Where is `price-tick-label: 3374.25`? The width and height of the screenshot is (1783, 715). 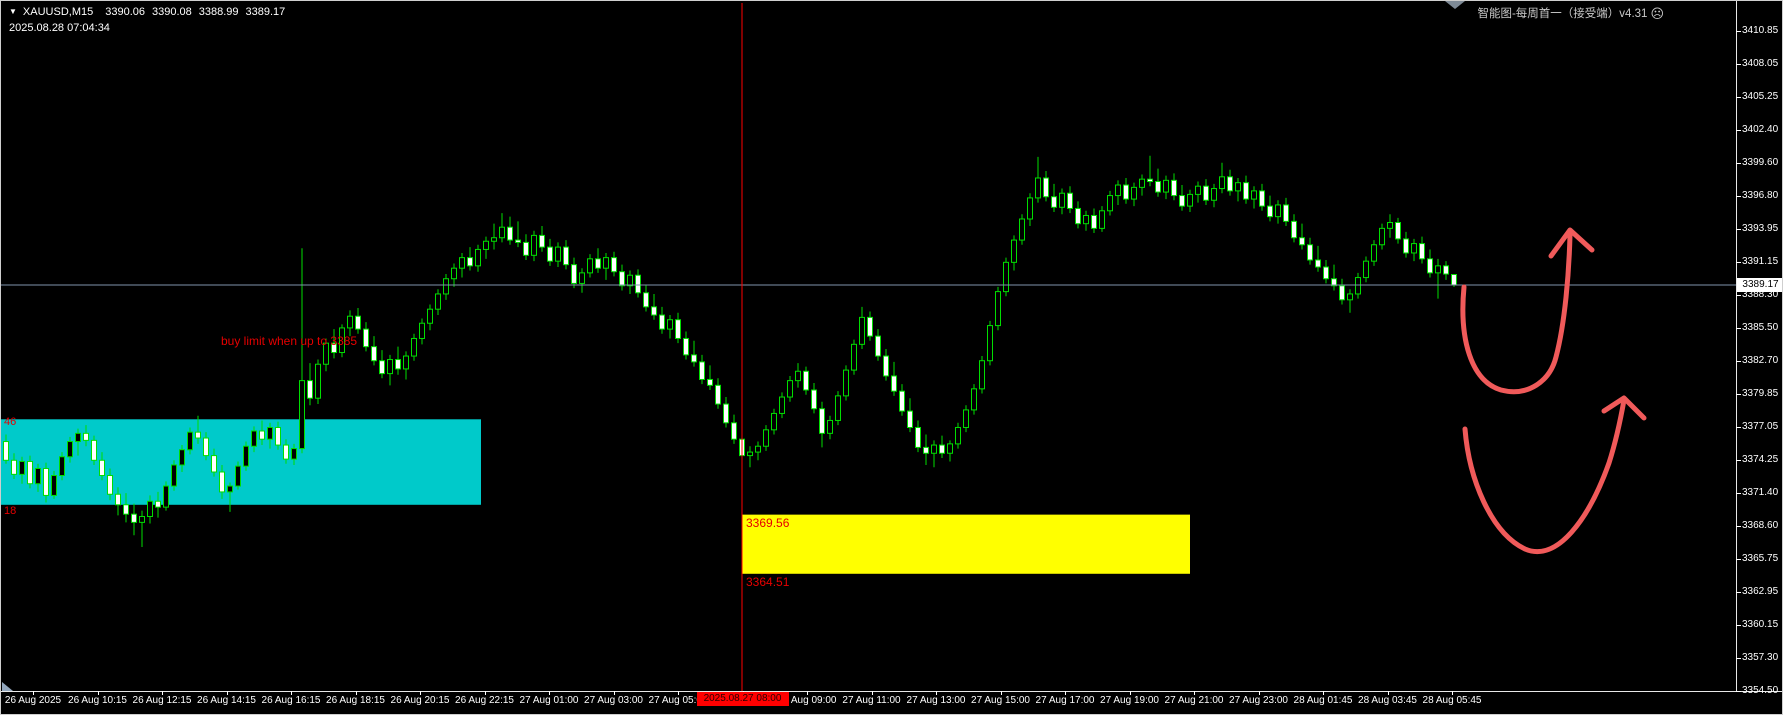 price-tick-label: 3374.25 is located at coordinates (1760, 459).